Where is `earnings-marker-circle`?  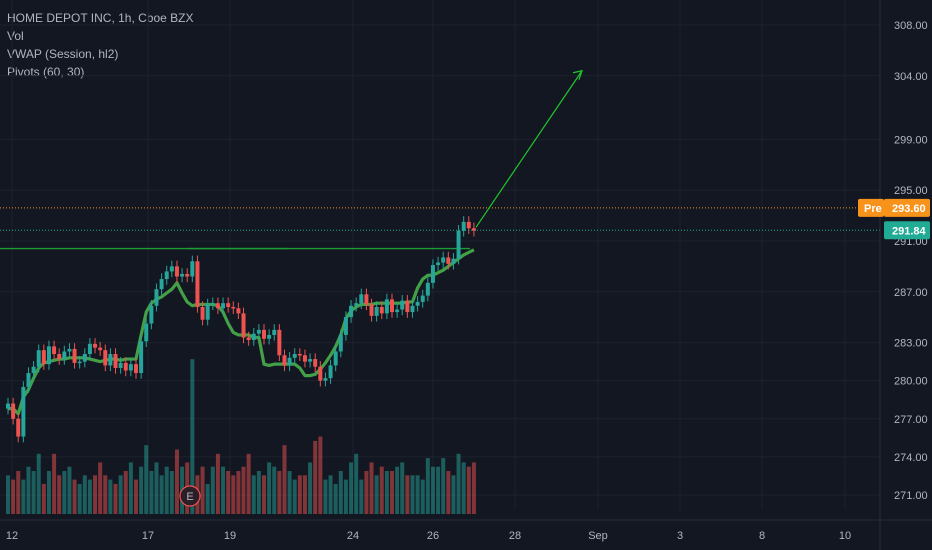 earnings-marker-circle is located at coordinates (190, 496).